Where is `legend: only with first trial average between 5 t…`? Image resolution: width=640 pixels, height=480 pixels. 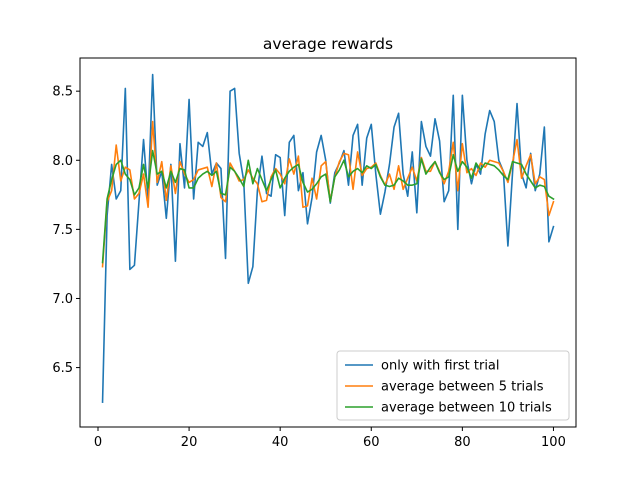
legend: only with first trial average between 5 t… is located at coordinates (453, 385).